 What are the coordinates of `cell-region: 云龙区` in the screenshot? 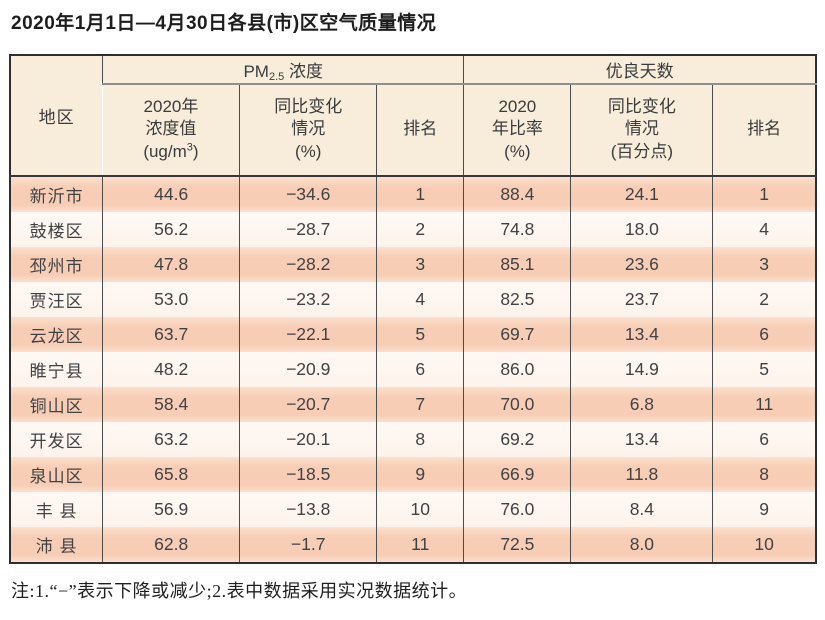 It's located at (56, 334).